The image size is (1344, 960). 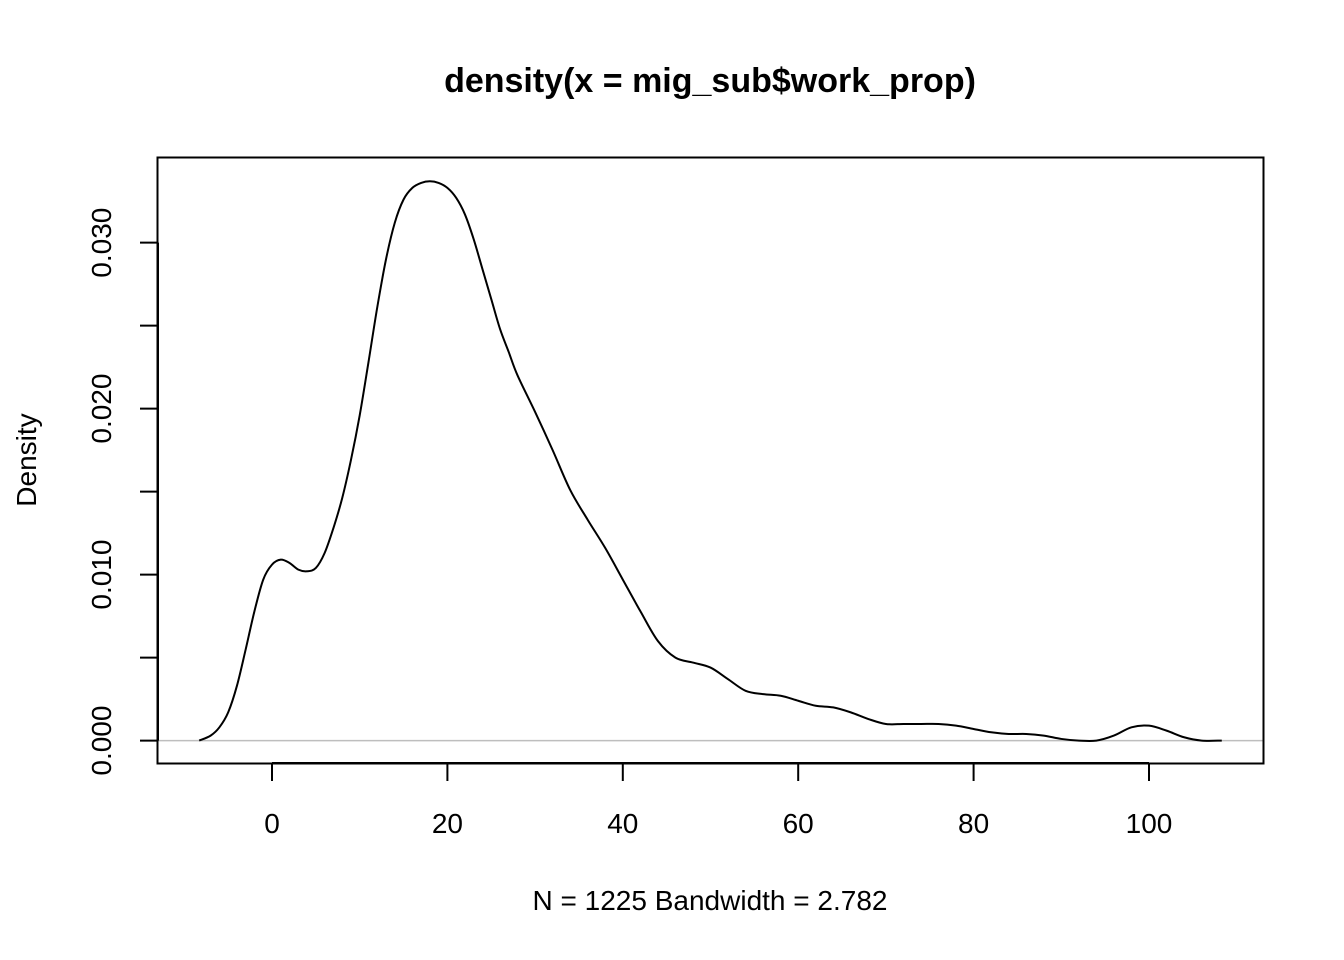 What do you see at coordinates (272, 823) in the screenshot?
I see `x-tick-label: 0` at bounding box center [272, 823].